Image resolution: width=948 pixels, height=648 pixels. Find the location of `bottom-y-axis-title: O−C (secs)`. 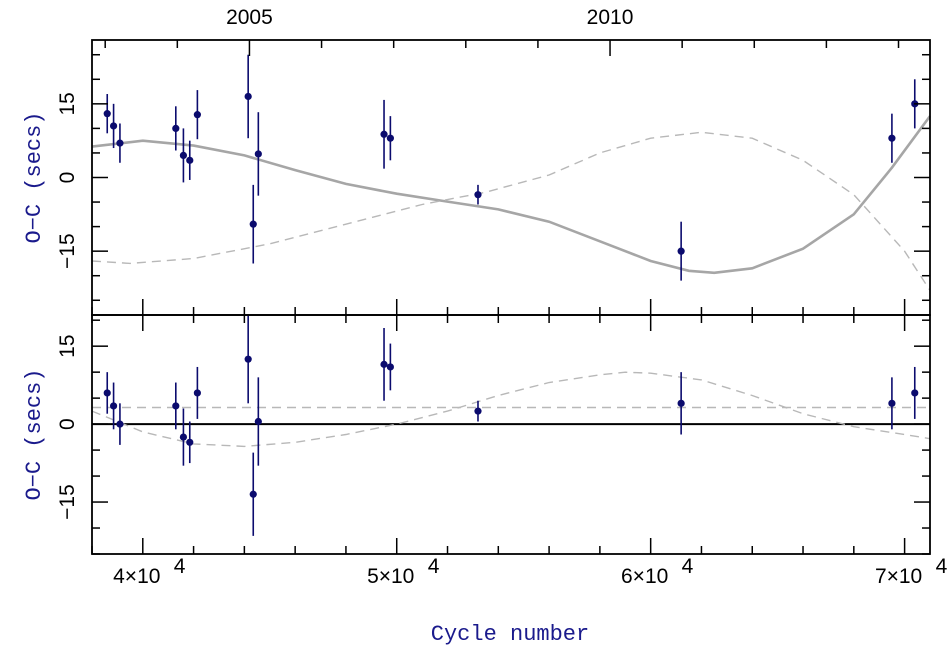

bottom-y-axis-title: O−C (secs) is located at coordinates (34, 434).